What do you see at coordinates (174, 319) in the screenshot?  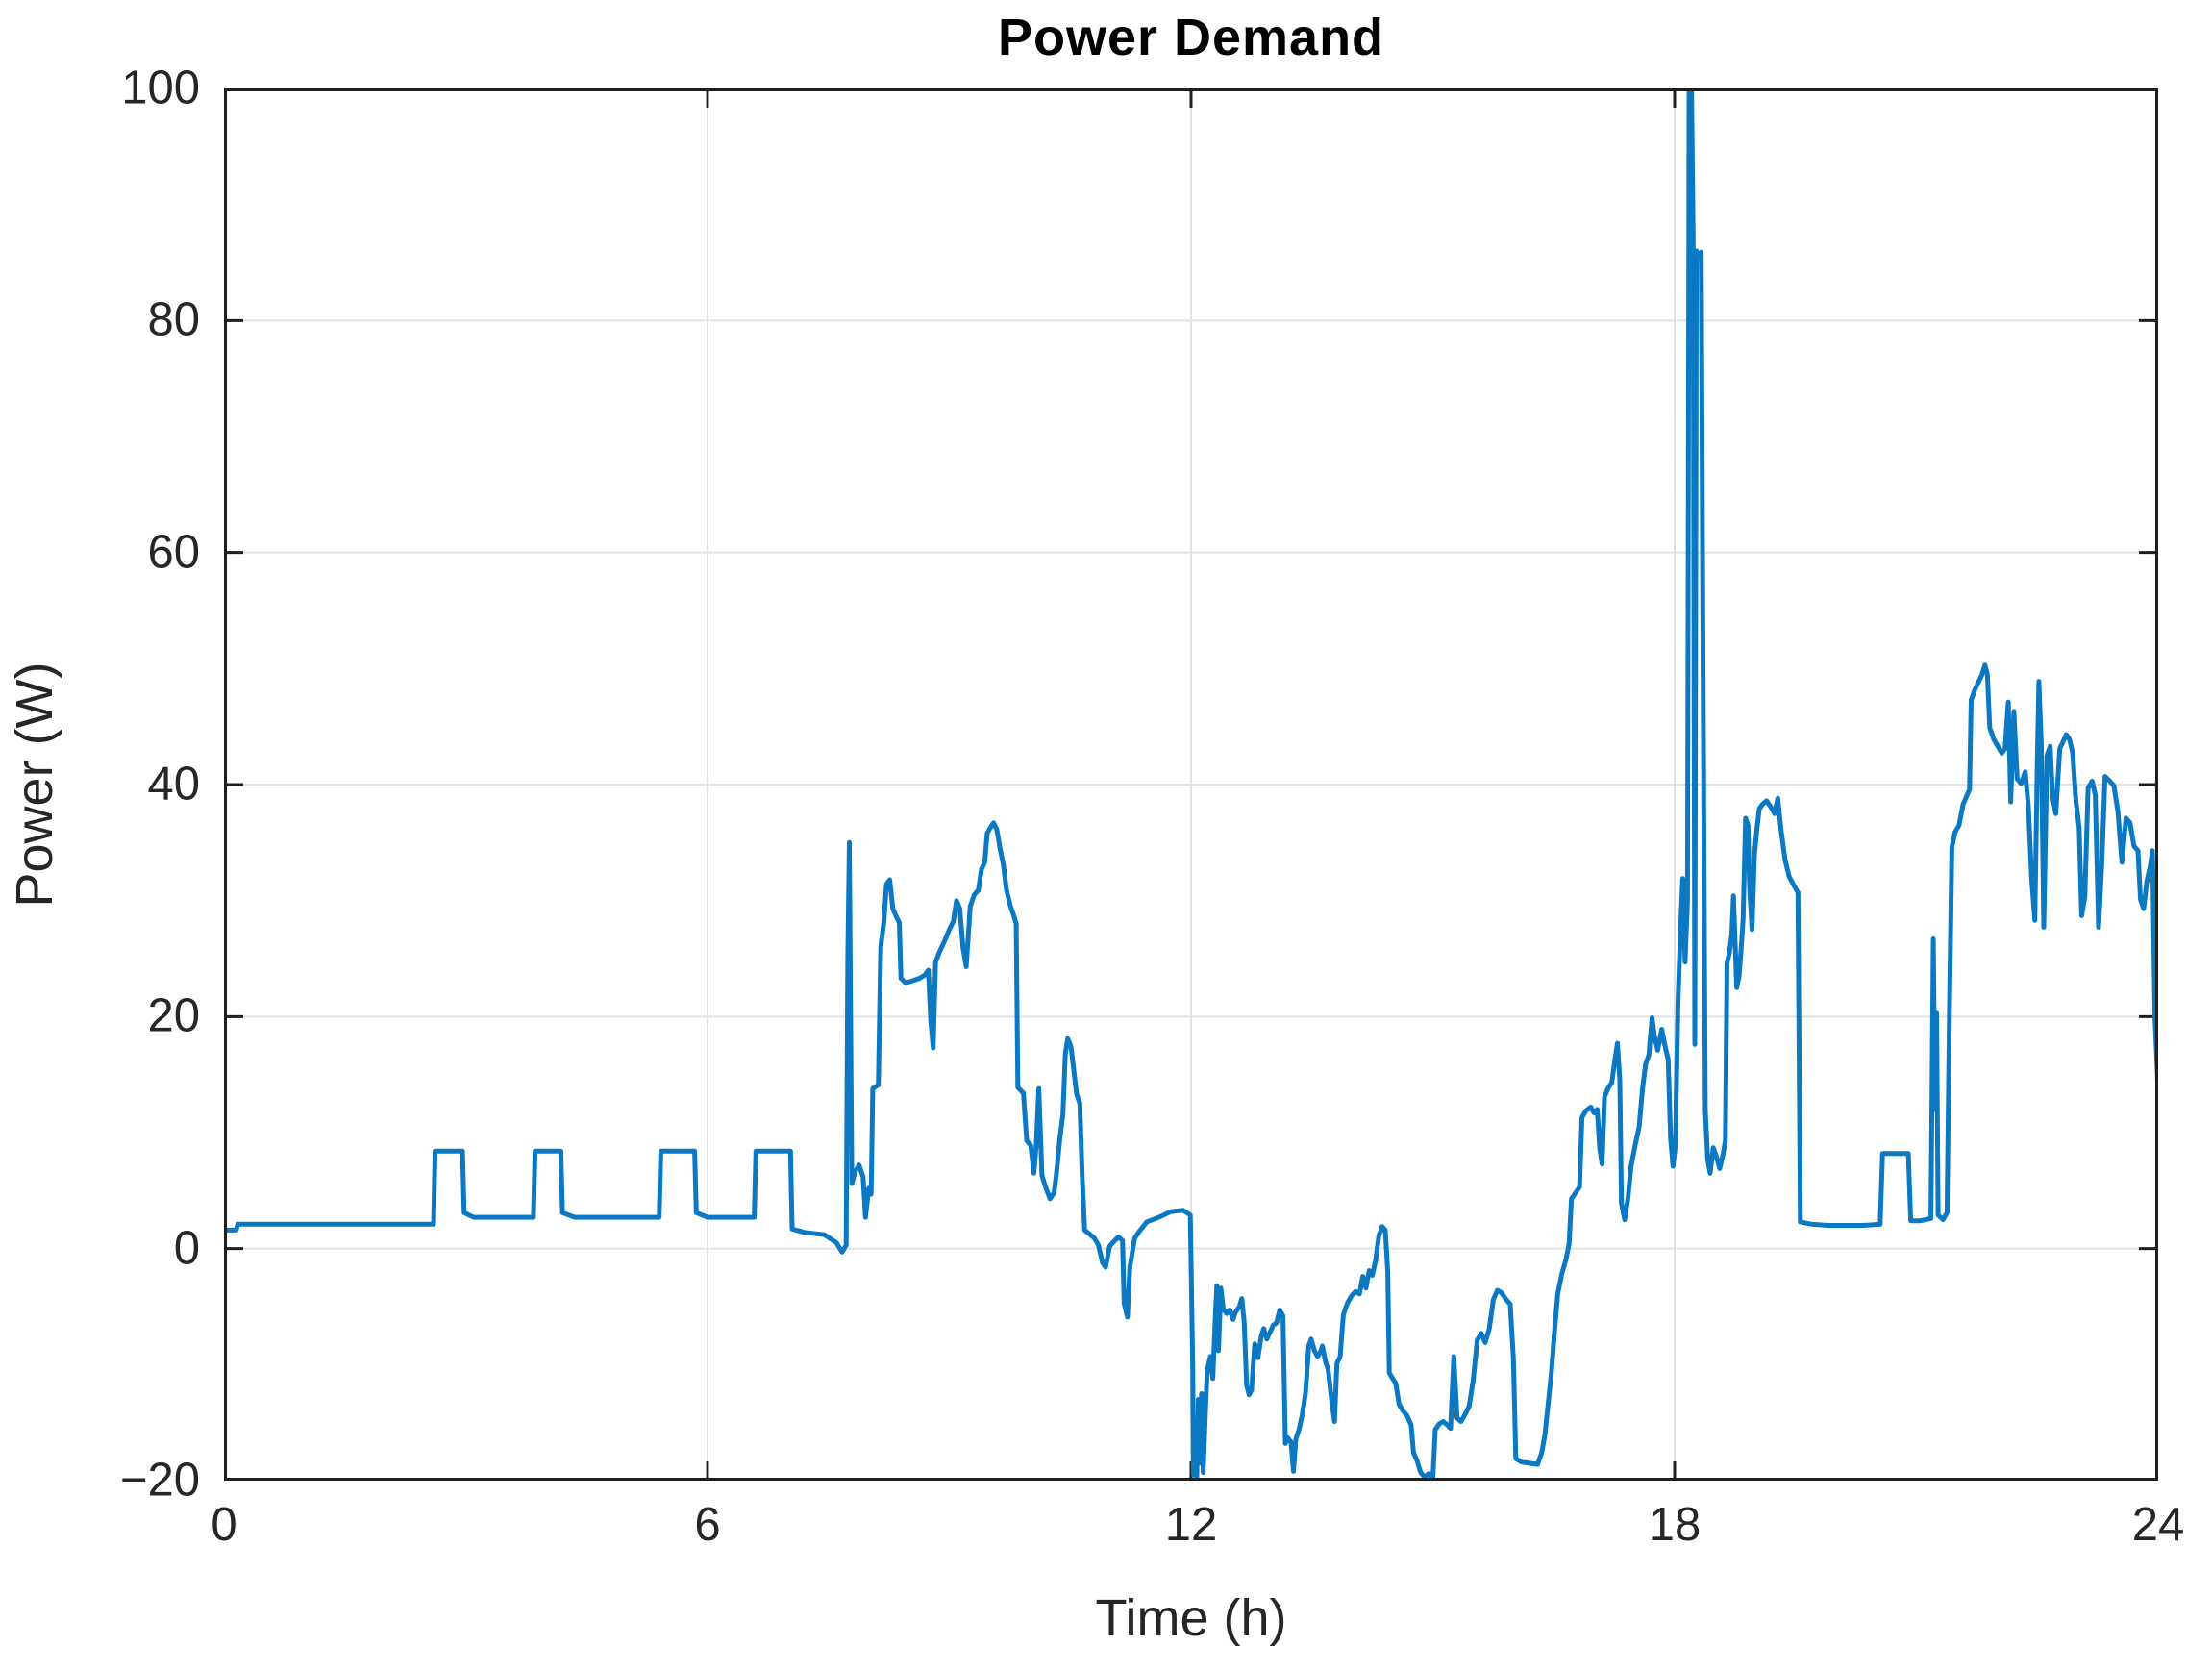 I see `y-tick-label-80: 80` at bounding box center [174, 319].